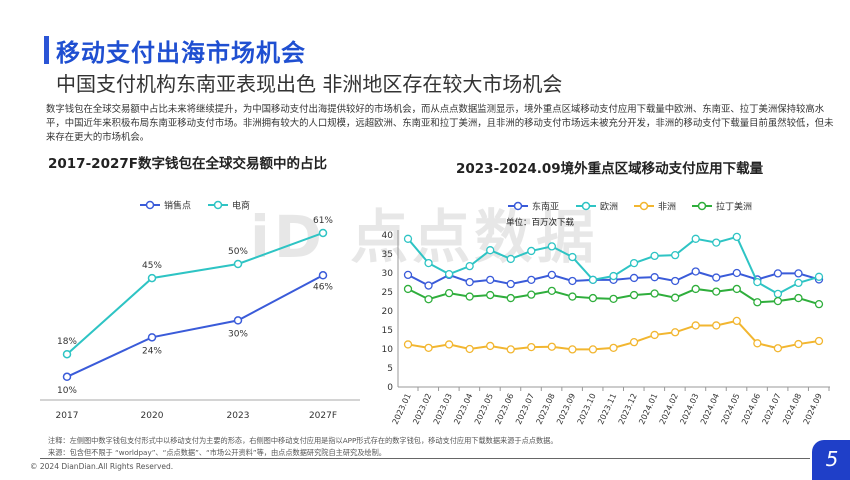 The image size is (850, 480). What do you see at coordinates (424, 237) in the screenshot?
I see `watermark-logo: iD 点点数据` at bounding box center [424, 237].